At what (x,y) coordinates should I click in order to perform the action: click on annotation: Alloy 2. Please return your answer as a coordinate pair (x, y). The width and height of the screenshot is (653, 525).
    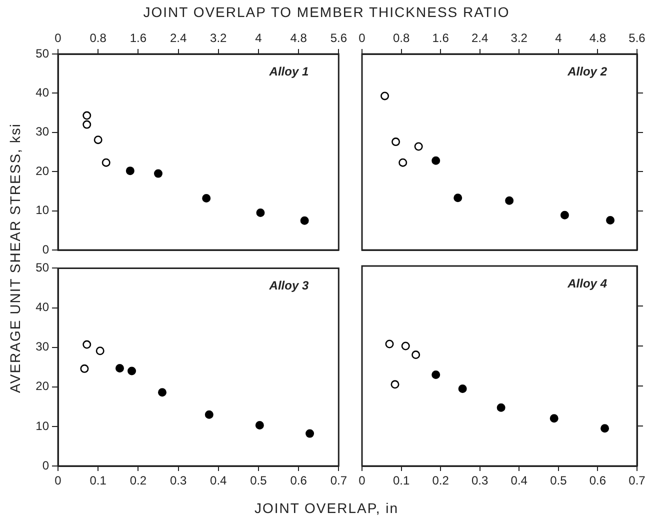
    Looking at the image, I should click on (587, 71).